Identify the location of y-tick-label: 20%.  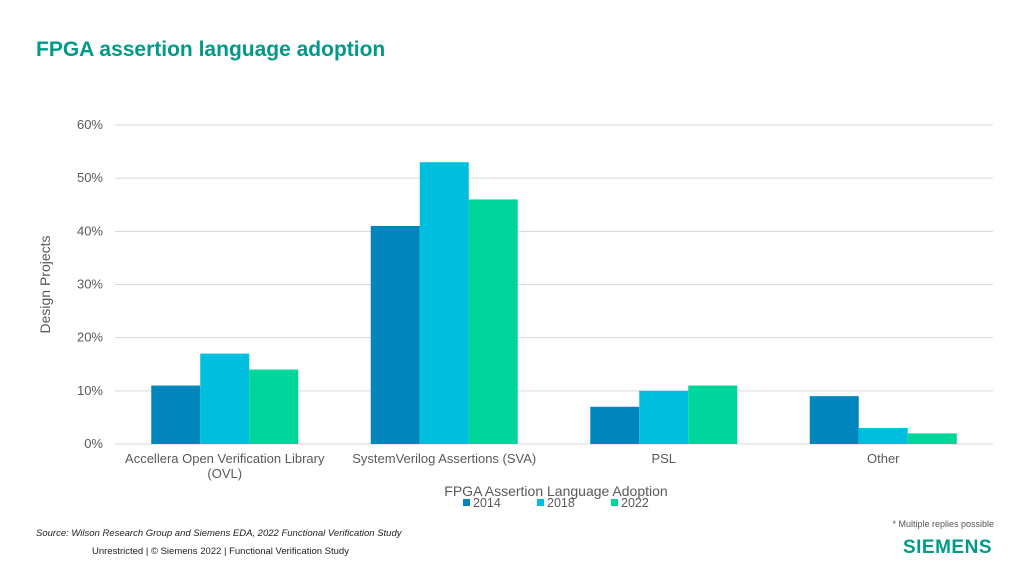
(90, 337).